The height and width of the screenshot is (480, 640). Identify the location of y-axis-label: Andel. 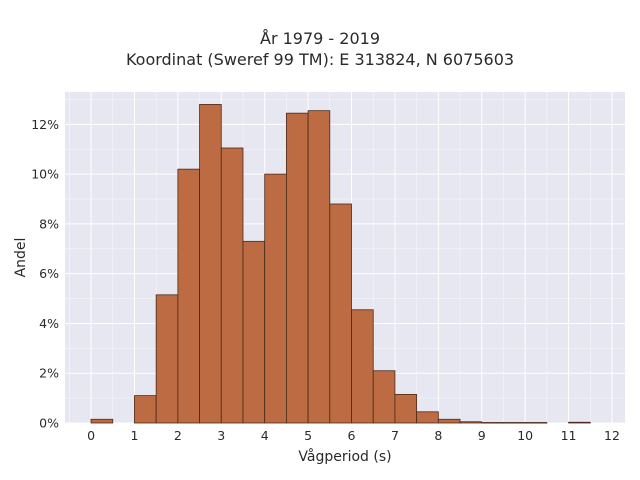
(21, 258).